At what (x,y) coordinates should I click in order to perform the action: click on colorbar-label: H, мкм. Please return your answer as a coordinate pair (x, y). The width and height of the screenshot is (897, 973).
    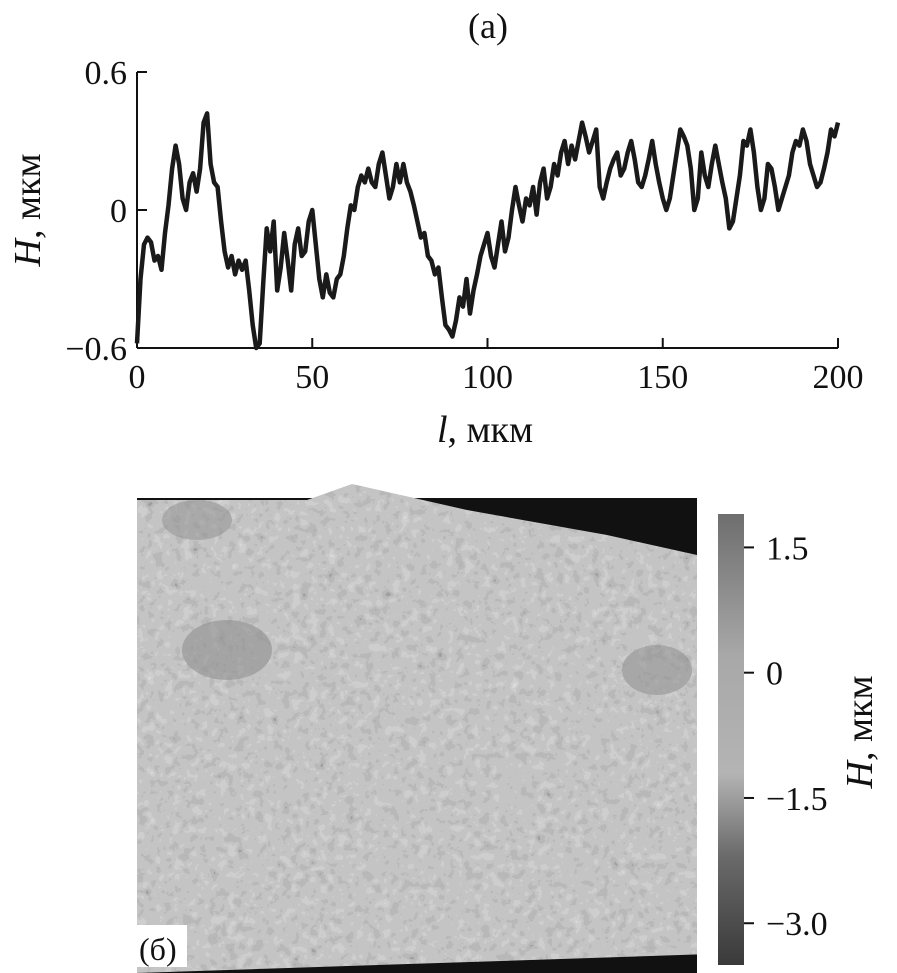
    Looking at the image, I should click on (860, 732).